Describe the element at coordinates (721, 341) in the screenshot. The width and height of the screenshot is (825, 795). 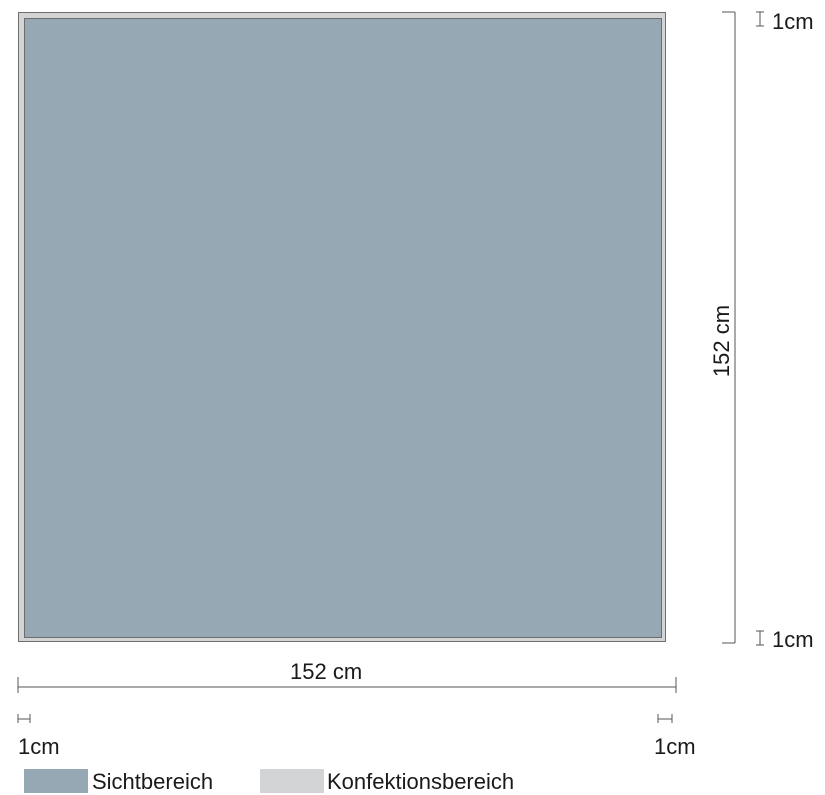
I see `height-label: 152 cm` at that location.